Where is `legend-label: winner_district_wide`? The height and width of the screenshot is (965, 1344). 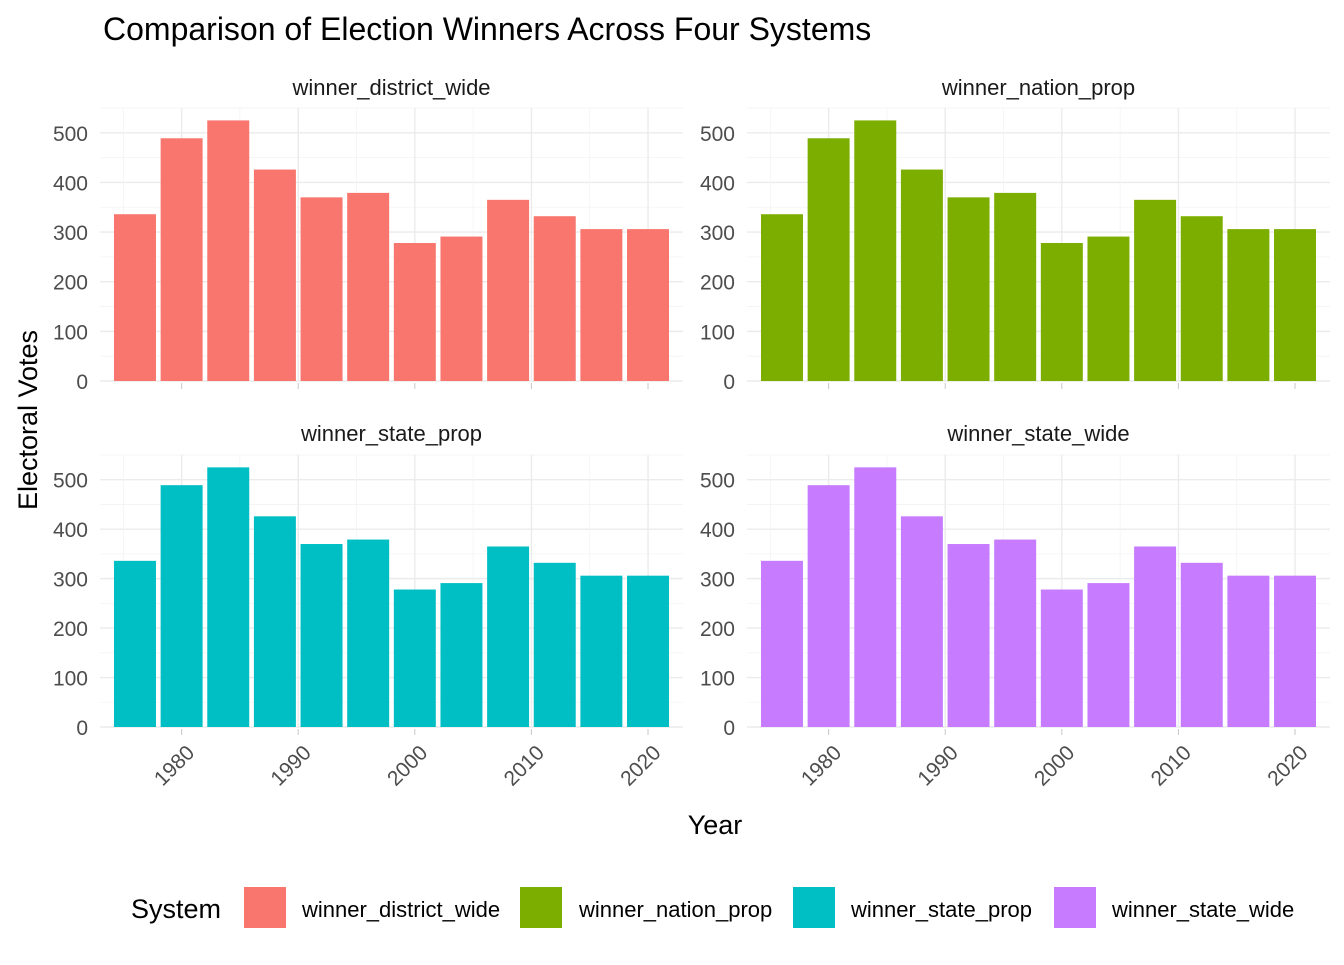
legend-label: winner_district_wide is located at coordinates (400, 909).